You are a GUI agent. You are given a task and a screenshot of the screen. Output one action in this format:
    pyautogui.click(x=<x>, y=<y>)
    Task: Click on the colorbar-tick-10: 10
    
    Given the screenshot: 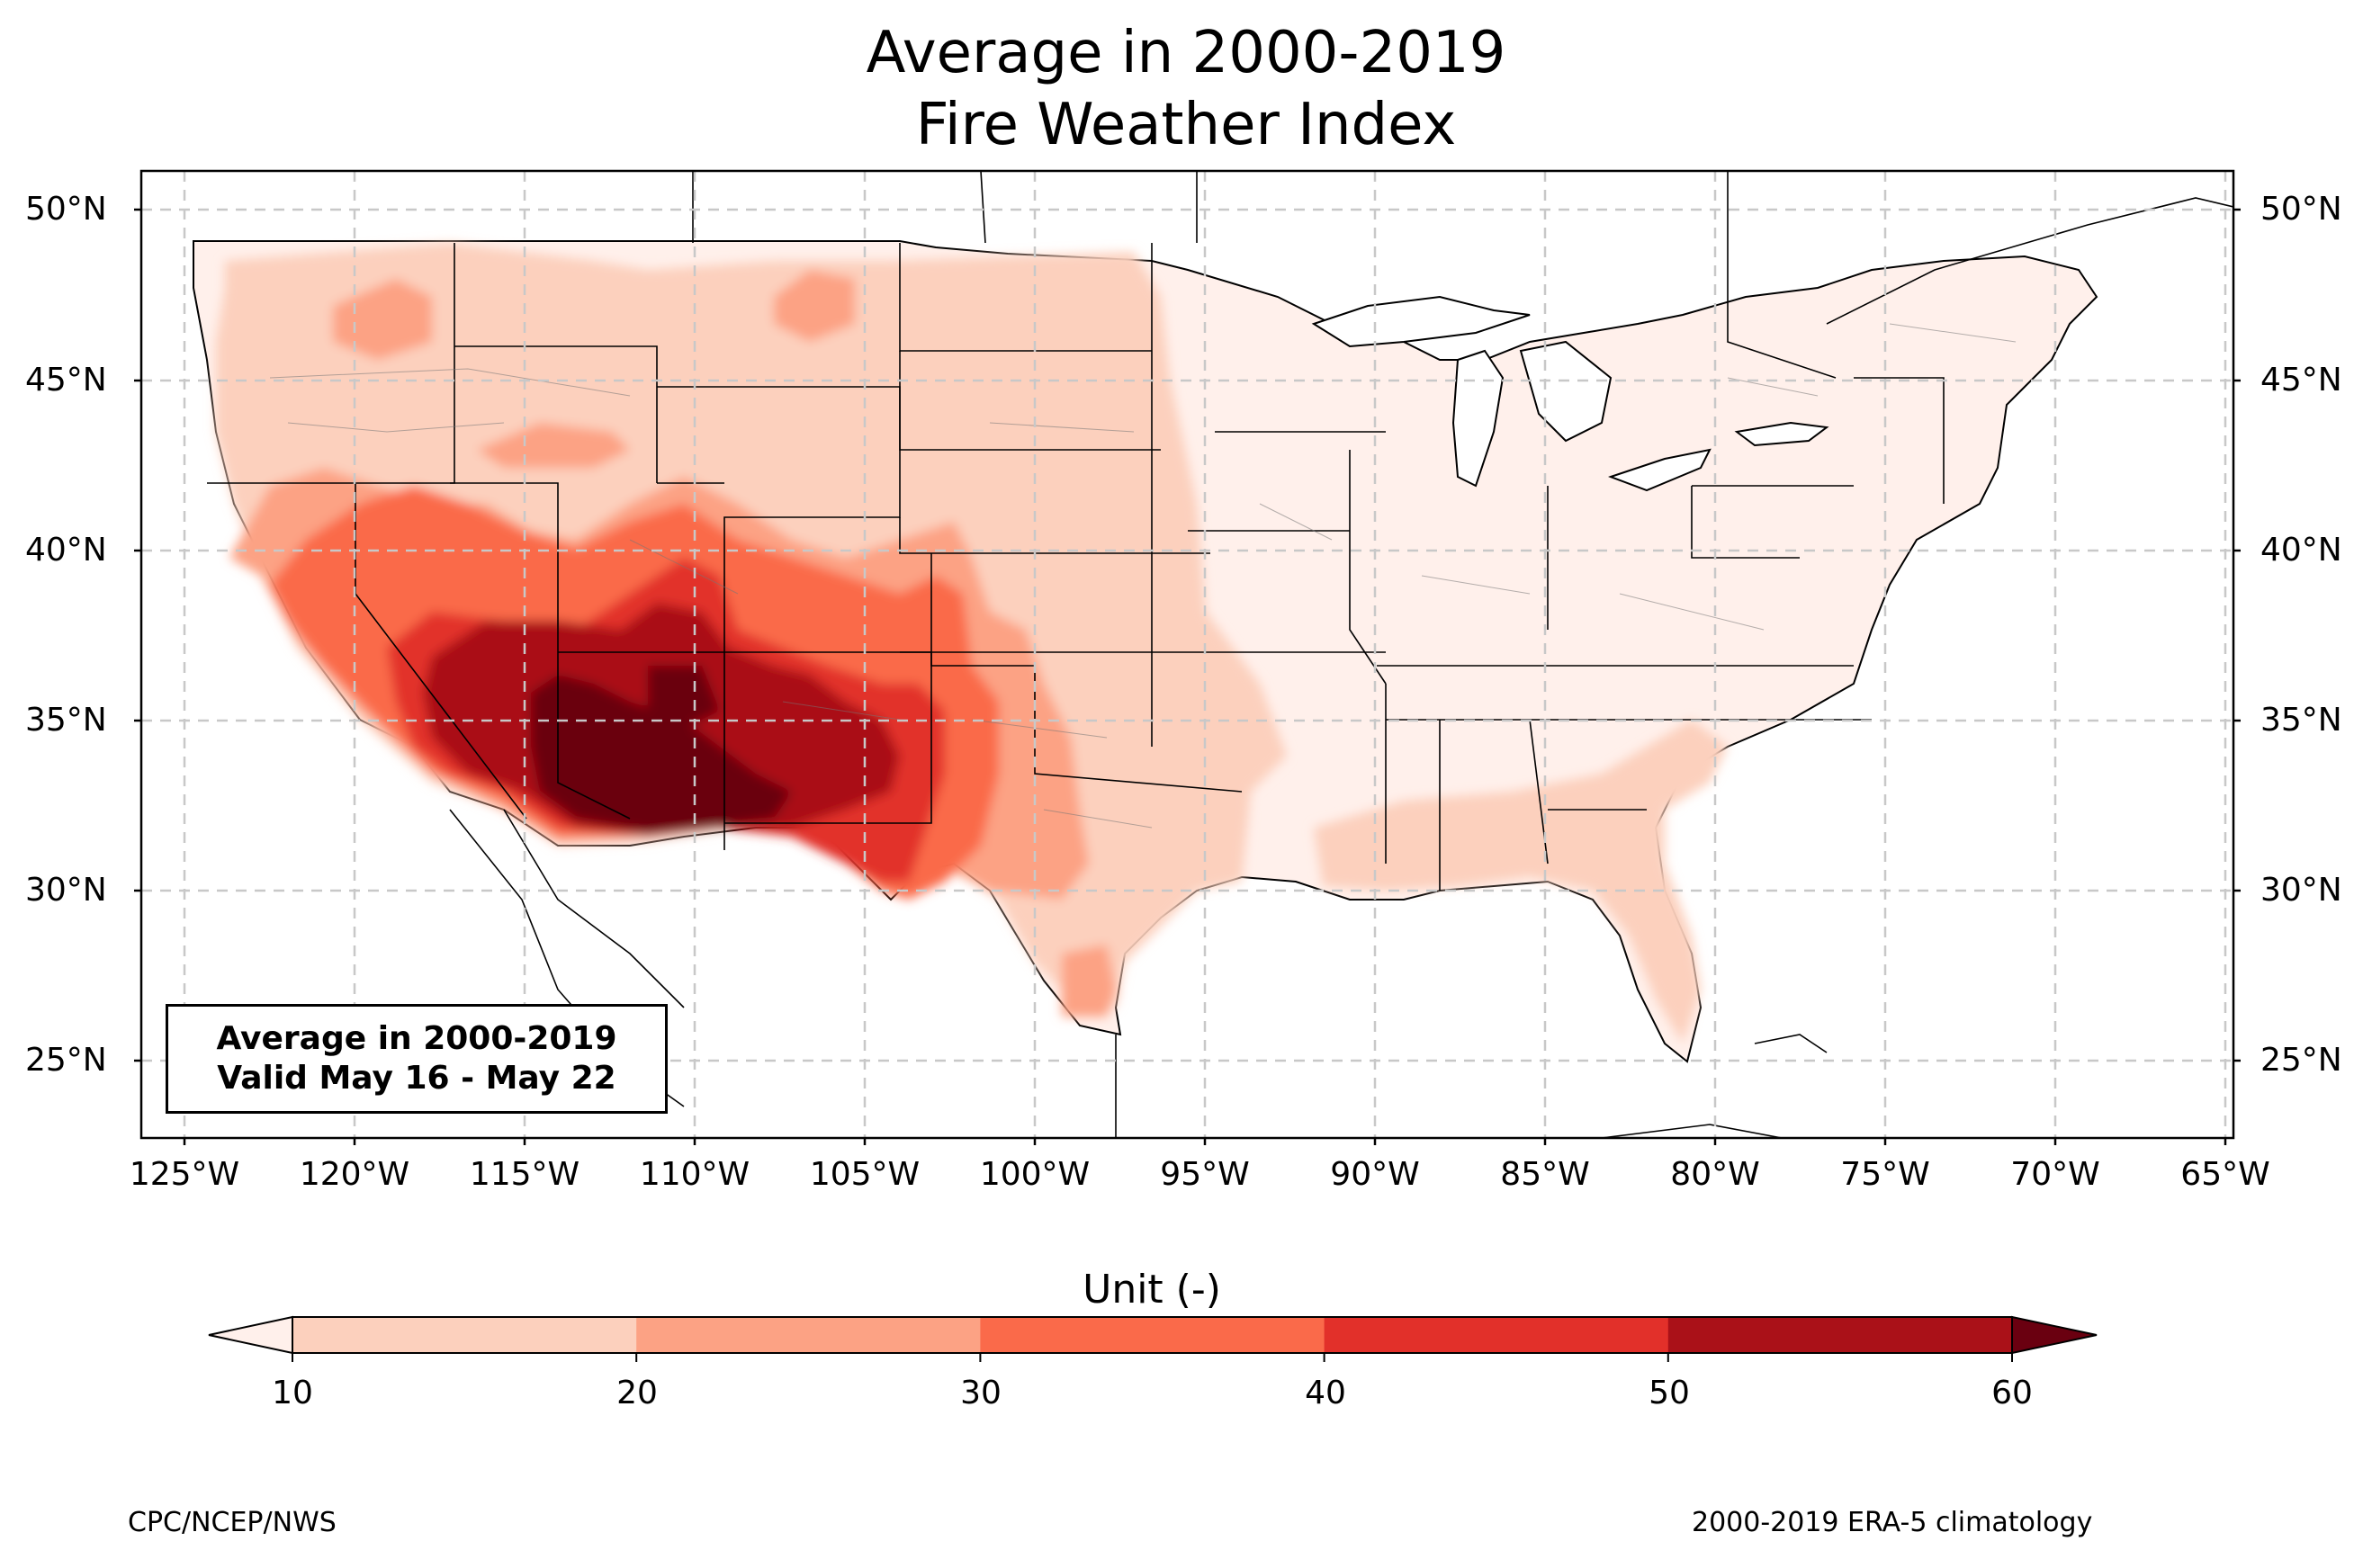 What is the action you would take?
    pyautogui.click(x=292, y=1393)
    